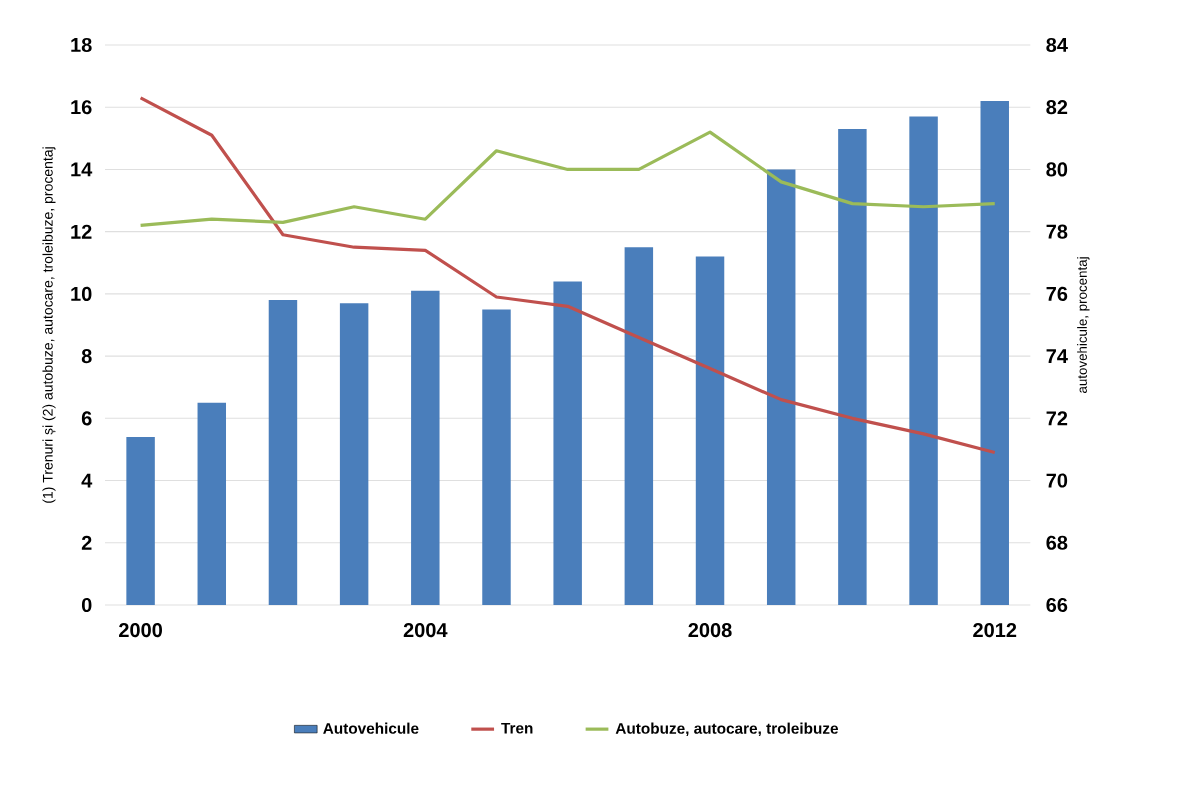 The height and width of the screenshot is (798, 1204). Describe the element at coordinates (727, 729) in the screenshot. I see `legend-label: Autobuze, autocare, troleibuze` at that location.